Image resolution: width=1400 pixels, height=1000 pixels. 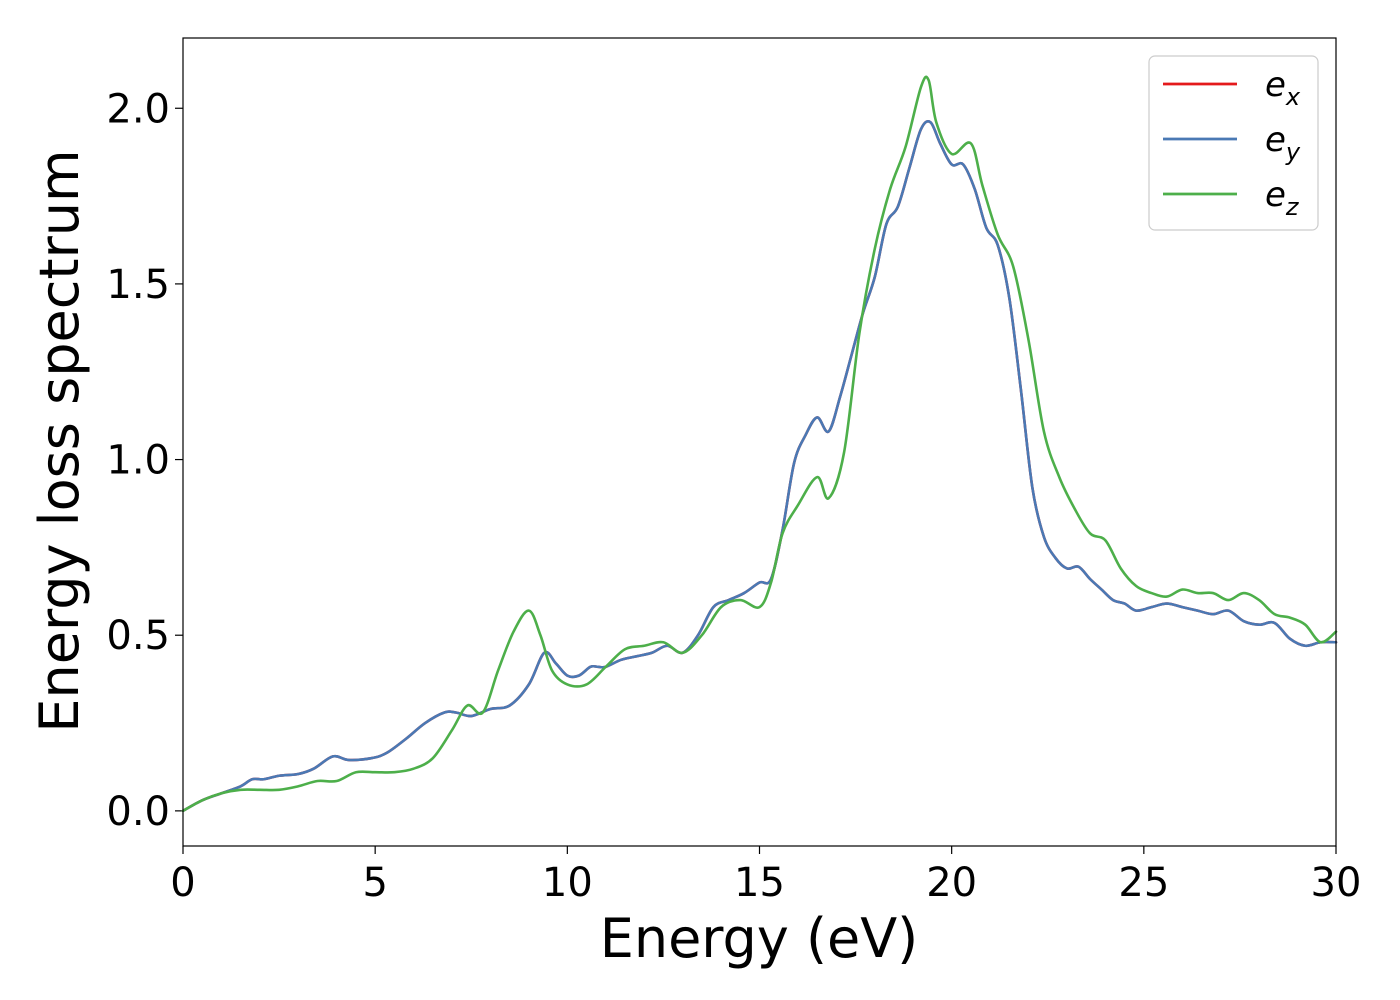 I want to click on y-axis-label: Energy loss spectrum, so click(x=59, y=440).